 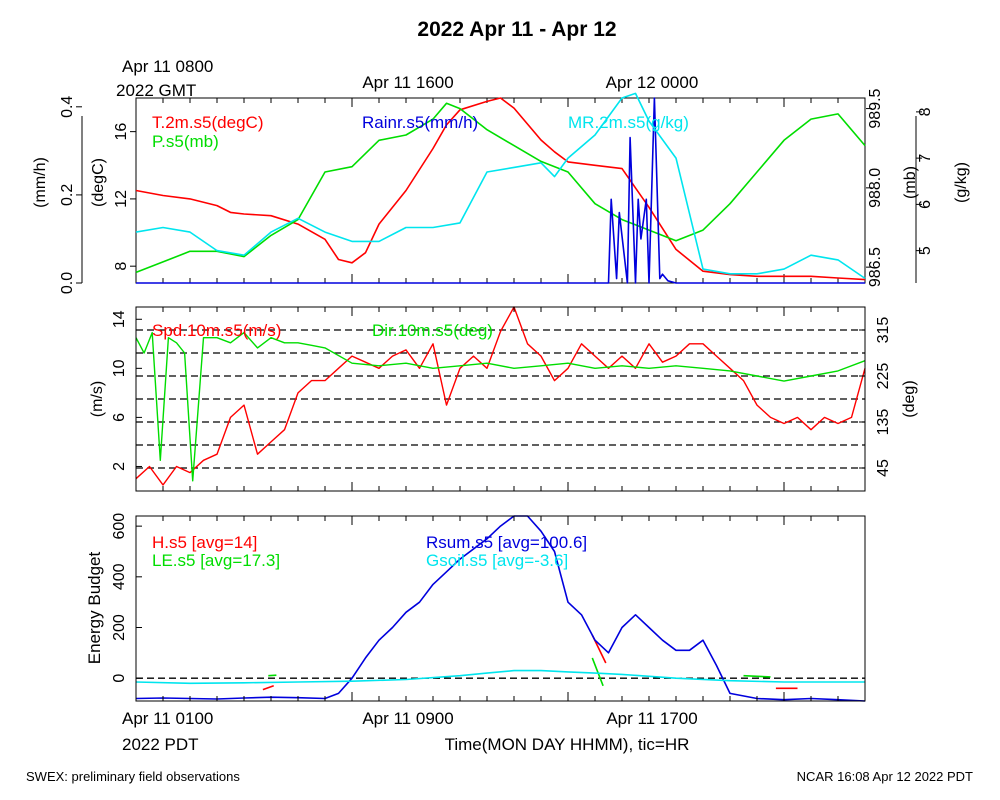 I want to click on legend-entry: Dir.10m.s5(deg), so click(x=432, y=330).